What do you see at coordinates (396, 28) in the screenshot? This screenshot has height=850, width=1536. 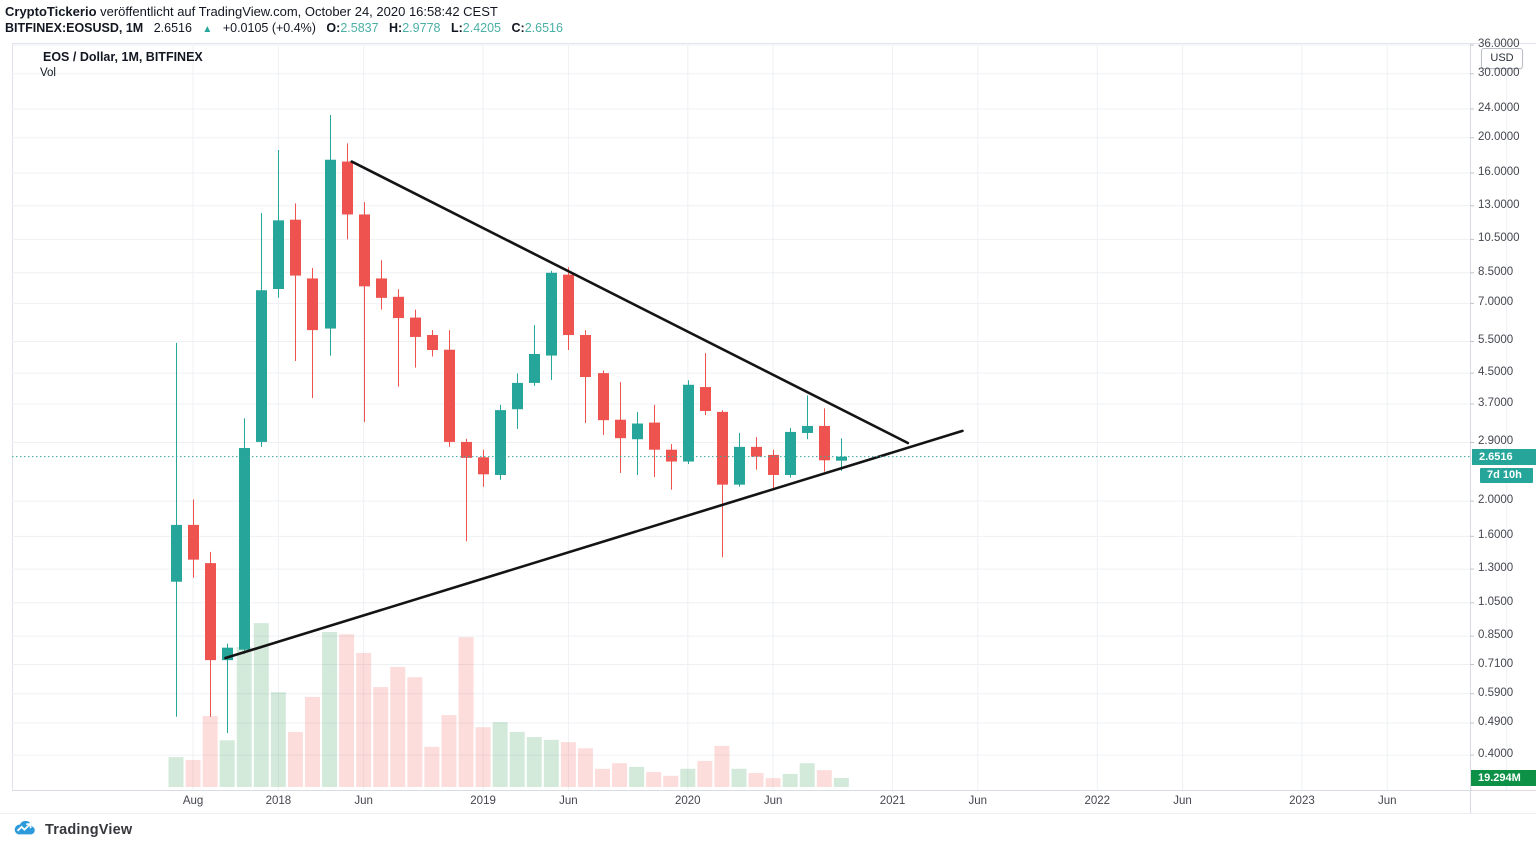 I see `high-label: H:` at bounding box center [396, 28].